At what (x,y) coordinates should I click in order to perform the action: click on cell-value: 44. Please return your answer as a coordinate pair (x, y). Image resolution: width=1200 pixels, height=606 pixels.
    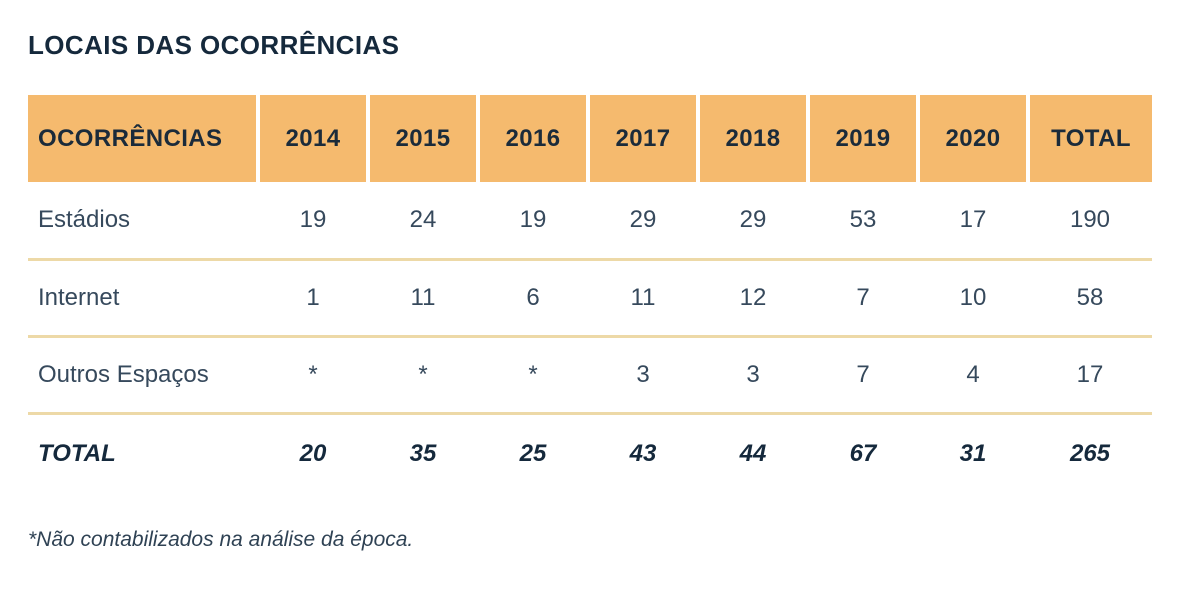
    Looking at the image, I should click on (753, 453).